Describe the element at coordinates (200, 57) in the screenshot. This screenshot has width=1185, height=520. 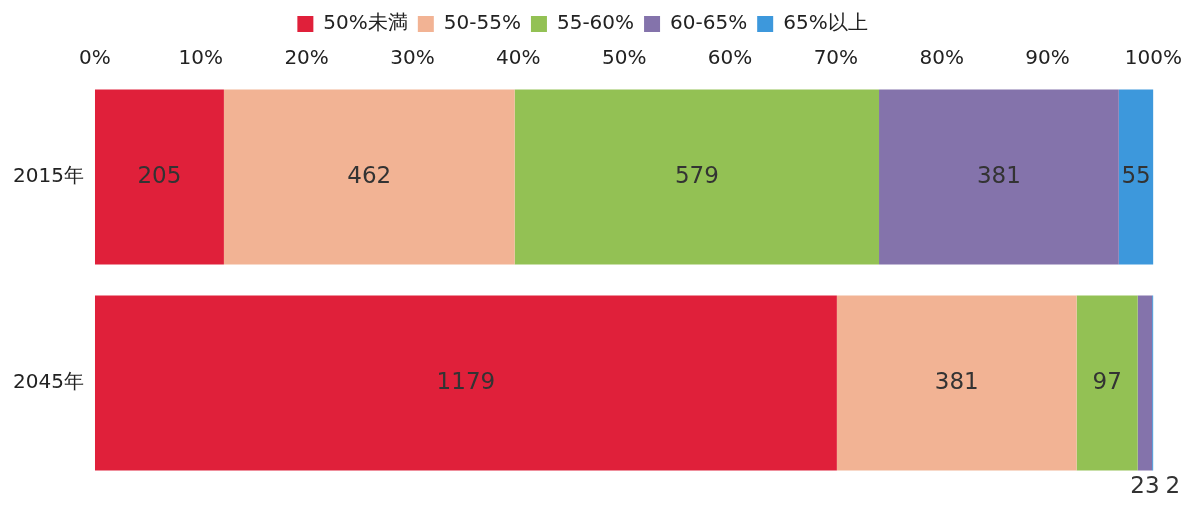
I see `x2-tick-label: 10%` at that location.